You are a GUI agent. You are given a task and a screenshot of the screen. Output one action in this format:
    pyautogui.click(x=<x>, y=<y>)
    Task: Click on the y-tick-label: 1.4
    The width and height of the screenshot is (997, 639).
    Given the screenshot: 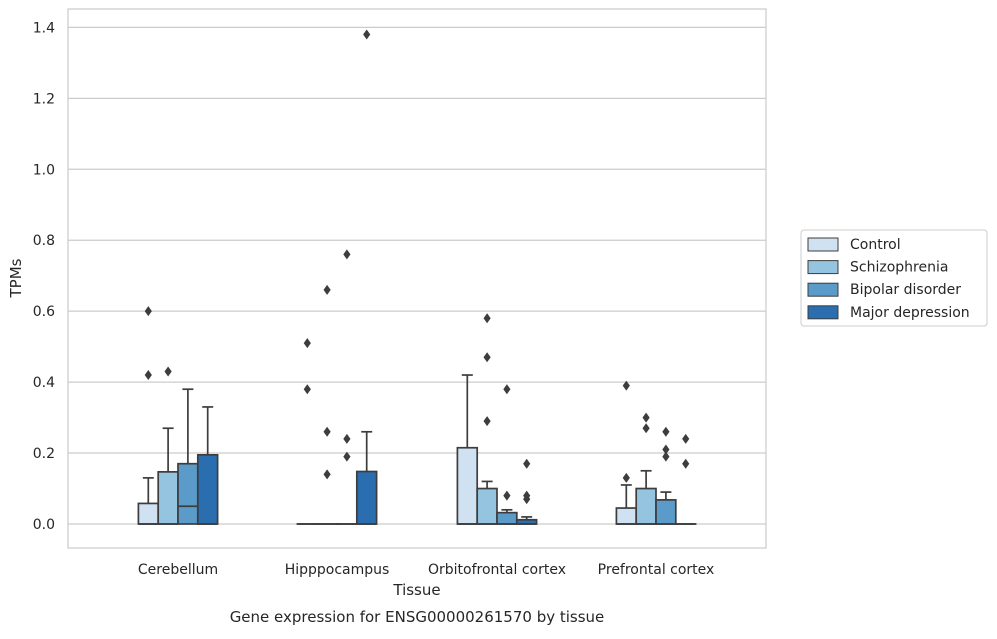 What is the action you would take?
    pyautogui.click(x=44, y=28)
    